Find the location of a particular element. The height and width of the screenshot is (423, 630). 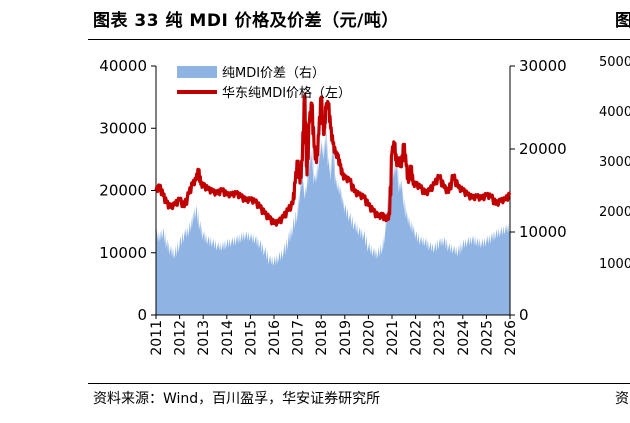

neighbor-tick-label: 5000 is located at coordinates (614, 62).